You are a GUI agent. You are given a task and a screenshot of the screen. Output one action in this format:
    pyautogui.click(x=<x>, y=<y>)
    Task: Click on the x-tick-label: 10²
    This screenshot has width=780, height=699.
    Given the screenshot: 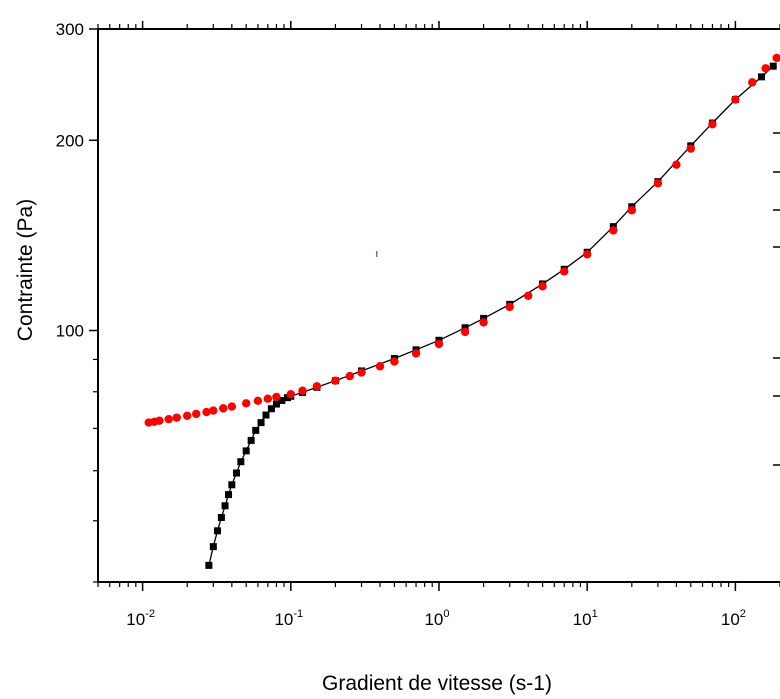 What is the action you would take?
    pyautogui.click(x=733, y=618)
    